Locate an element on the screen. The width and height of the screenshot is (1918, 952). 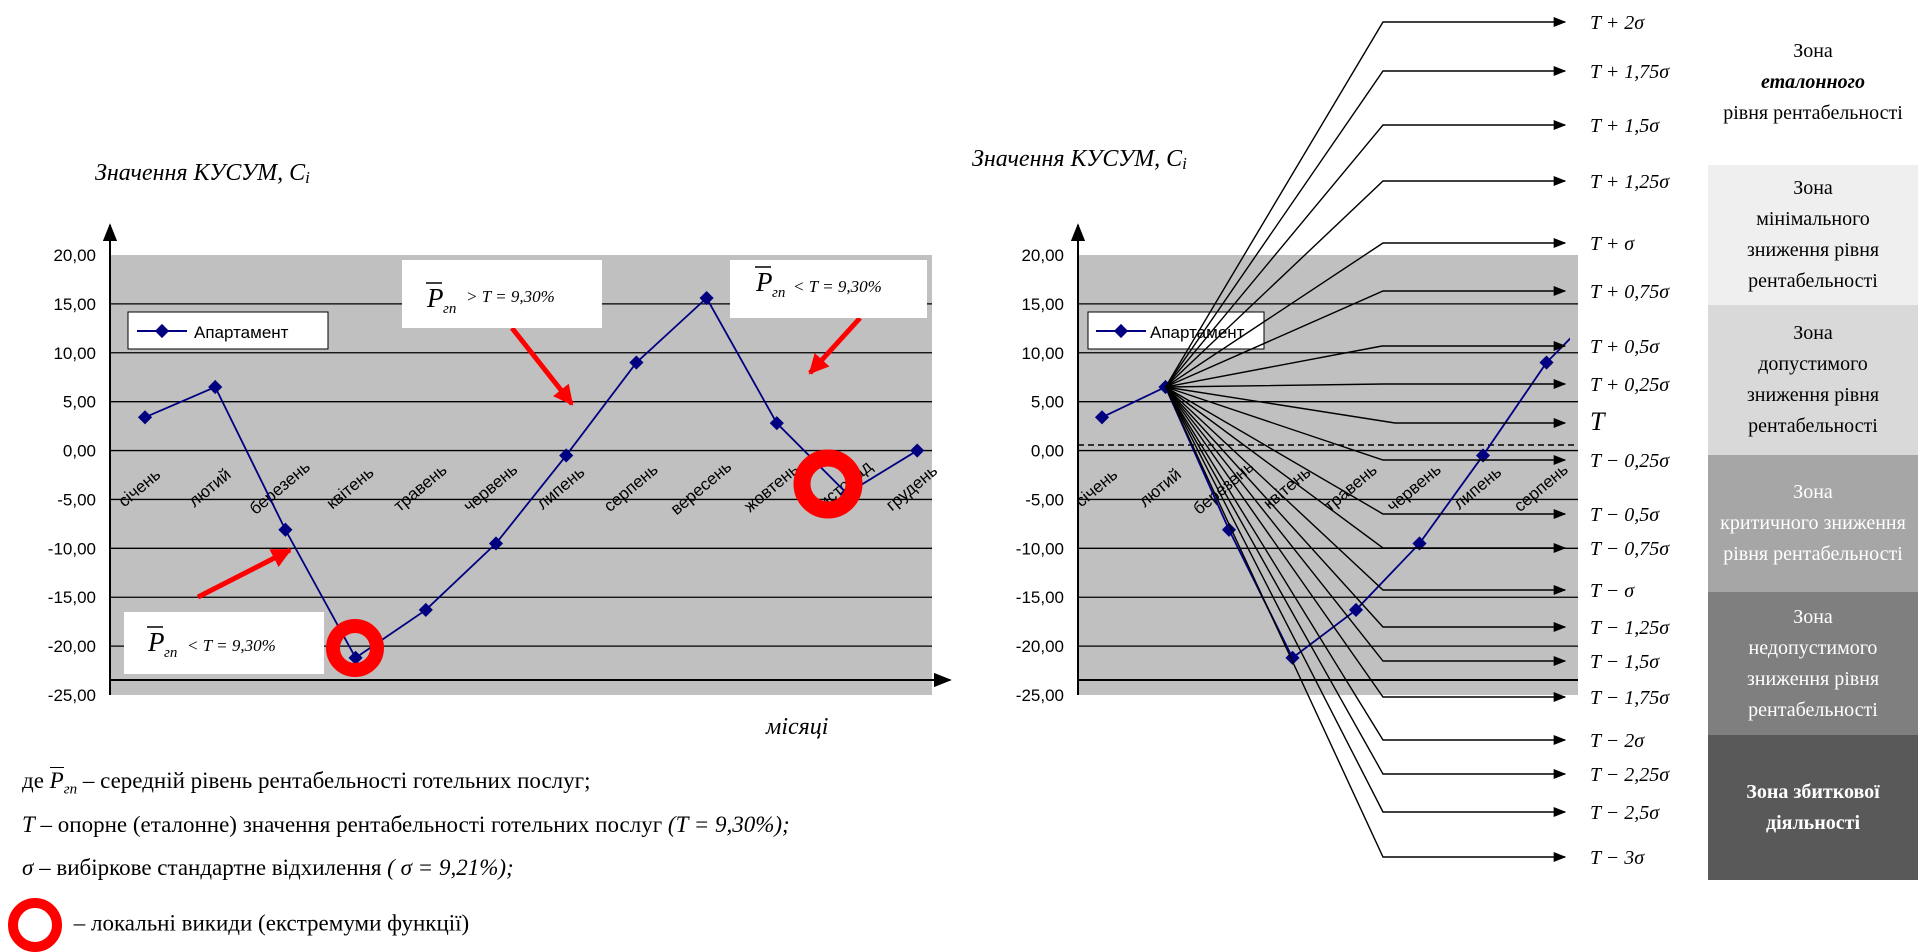
y-tick-label: -10,00 is located at coordinates (1040, 548).